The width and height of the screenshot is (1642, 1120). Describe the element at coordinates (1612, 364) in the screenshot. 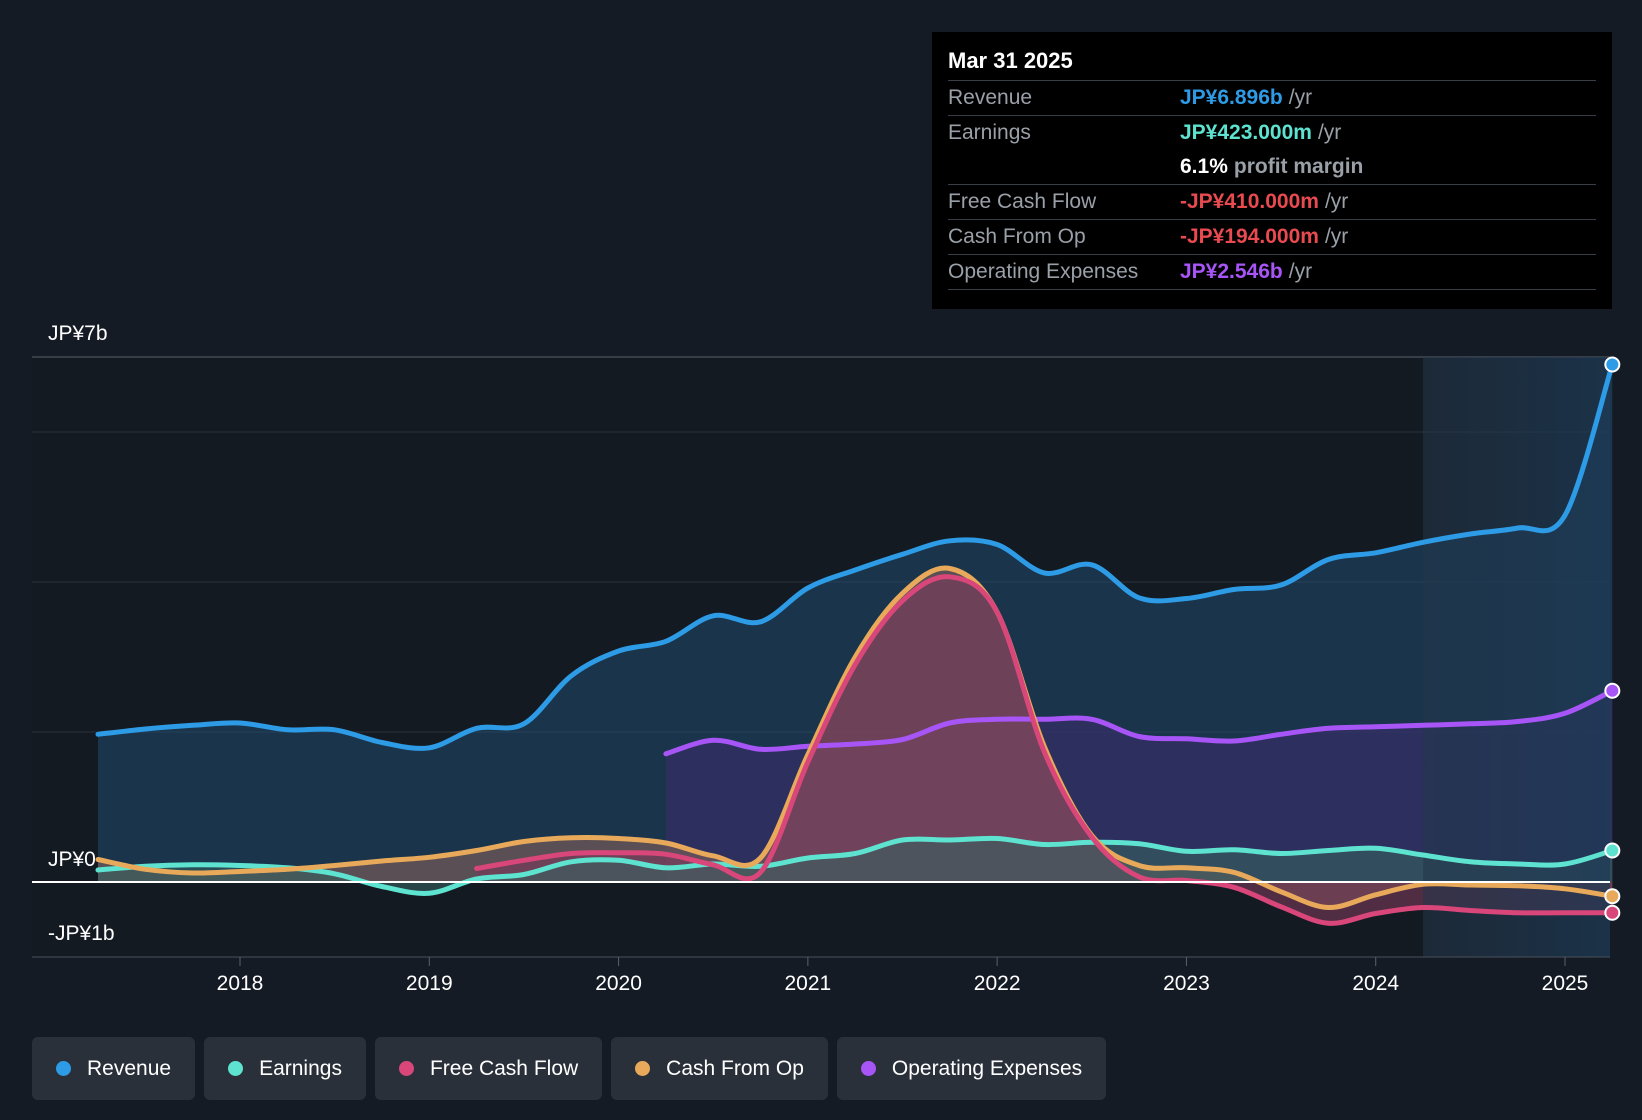

I see `endpoint-revenue` at that location.